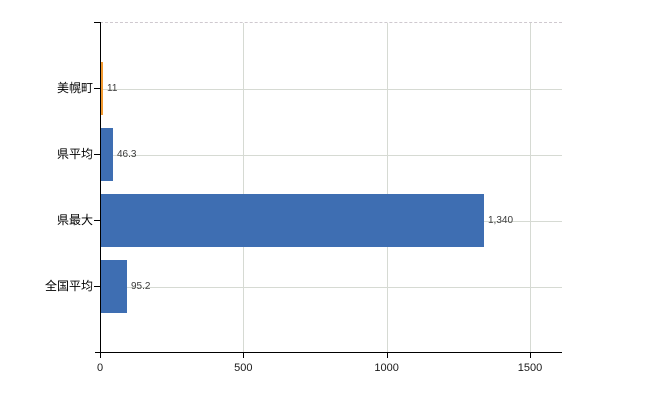  I want to click on category-label: 県平均, so click(74, 154).